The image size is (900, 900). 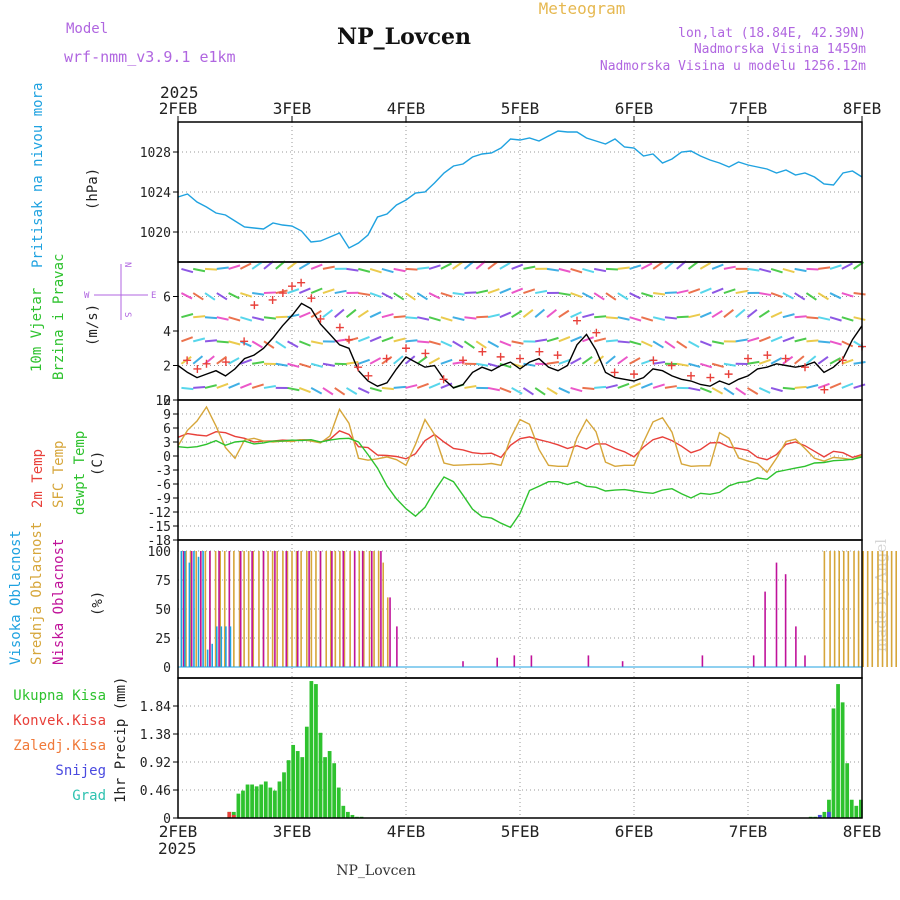 I want to click on y-tick-label: 4, so click(x=167, y=332).